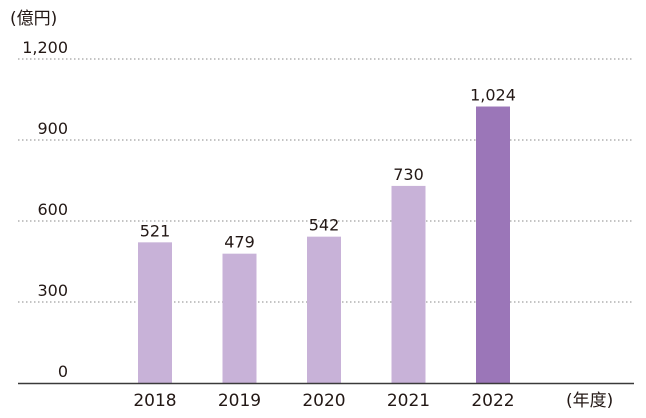 This screenshot has width=646, height=418. Describe the element at coordinates (492, 401) in the screenshot. I see `x-tick-label: 2022` at that location.